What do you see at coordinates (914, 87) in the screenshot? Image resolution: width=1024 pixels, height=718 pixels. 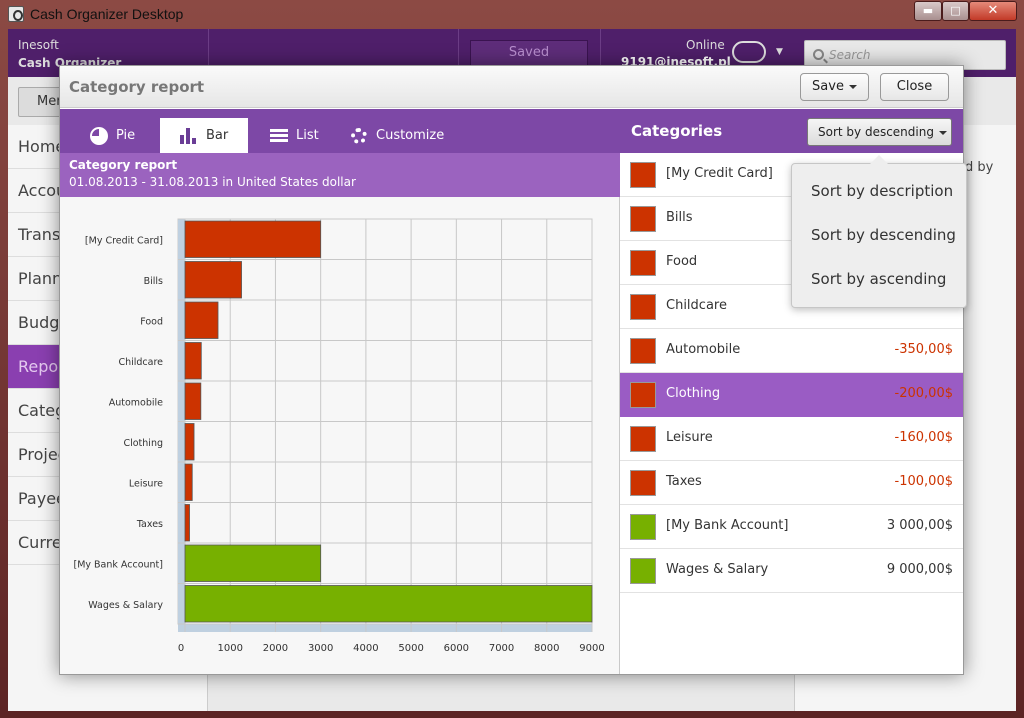 I see `close-button: Close` at bounding box center [914, 87].